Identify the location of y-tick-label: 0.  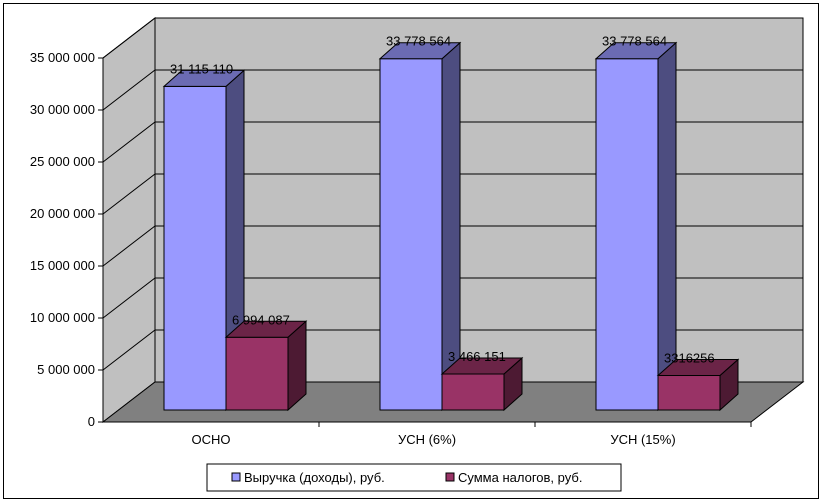
(91, 421).